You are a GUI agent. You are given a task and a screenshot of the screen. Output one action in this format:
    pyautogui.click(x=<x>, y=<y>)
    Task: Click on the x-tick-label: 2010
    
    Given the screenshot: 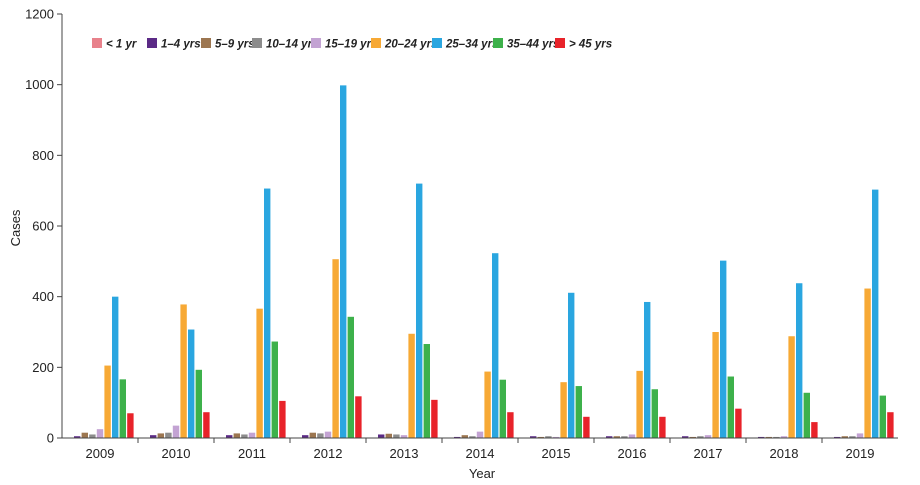 What is the action you would take?
    pyautogui.click(x=176, y=453)
    